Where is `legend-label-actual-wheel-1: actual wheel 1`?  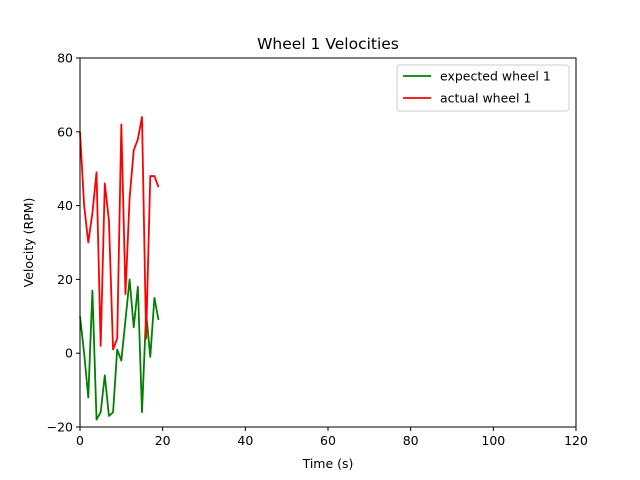 legend-label-actual-wheel-1: actual wheel 1 is located at coordinates (485, 98).